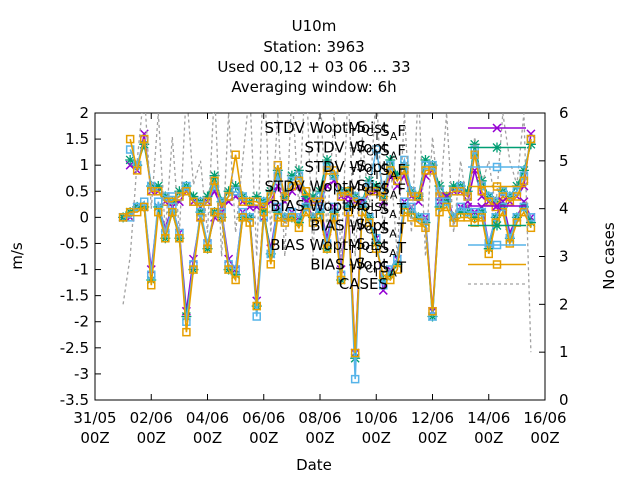 This screenshot has height=480, width=640. I want to click on y-axis-label: m/s, so click(17, 256).